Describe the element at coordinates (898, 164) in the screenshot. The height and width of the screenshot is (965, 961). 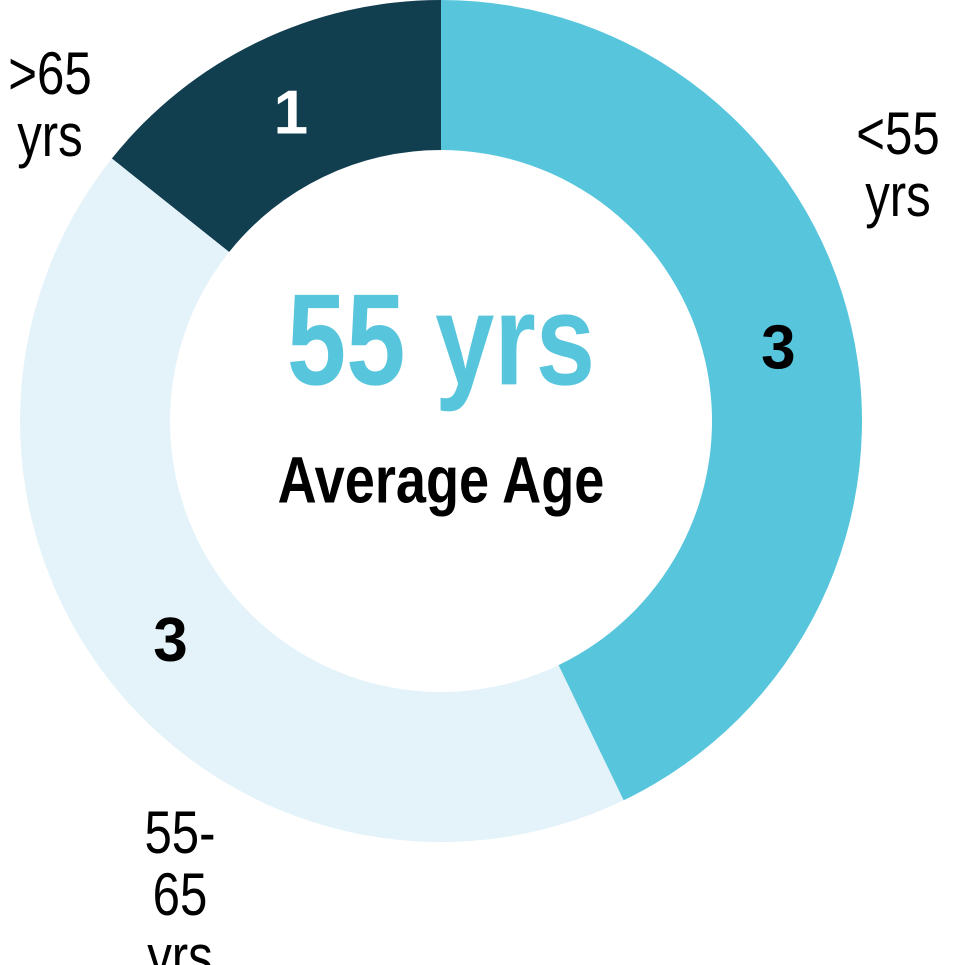
I see `category-label: <55 yrs` at that location.